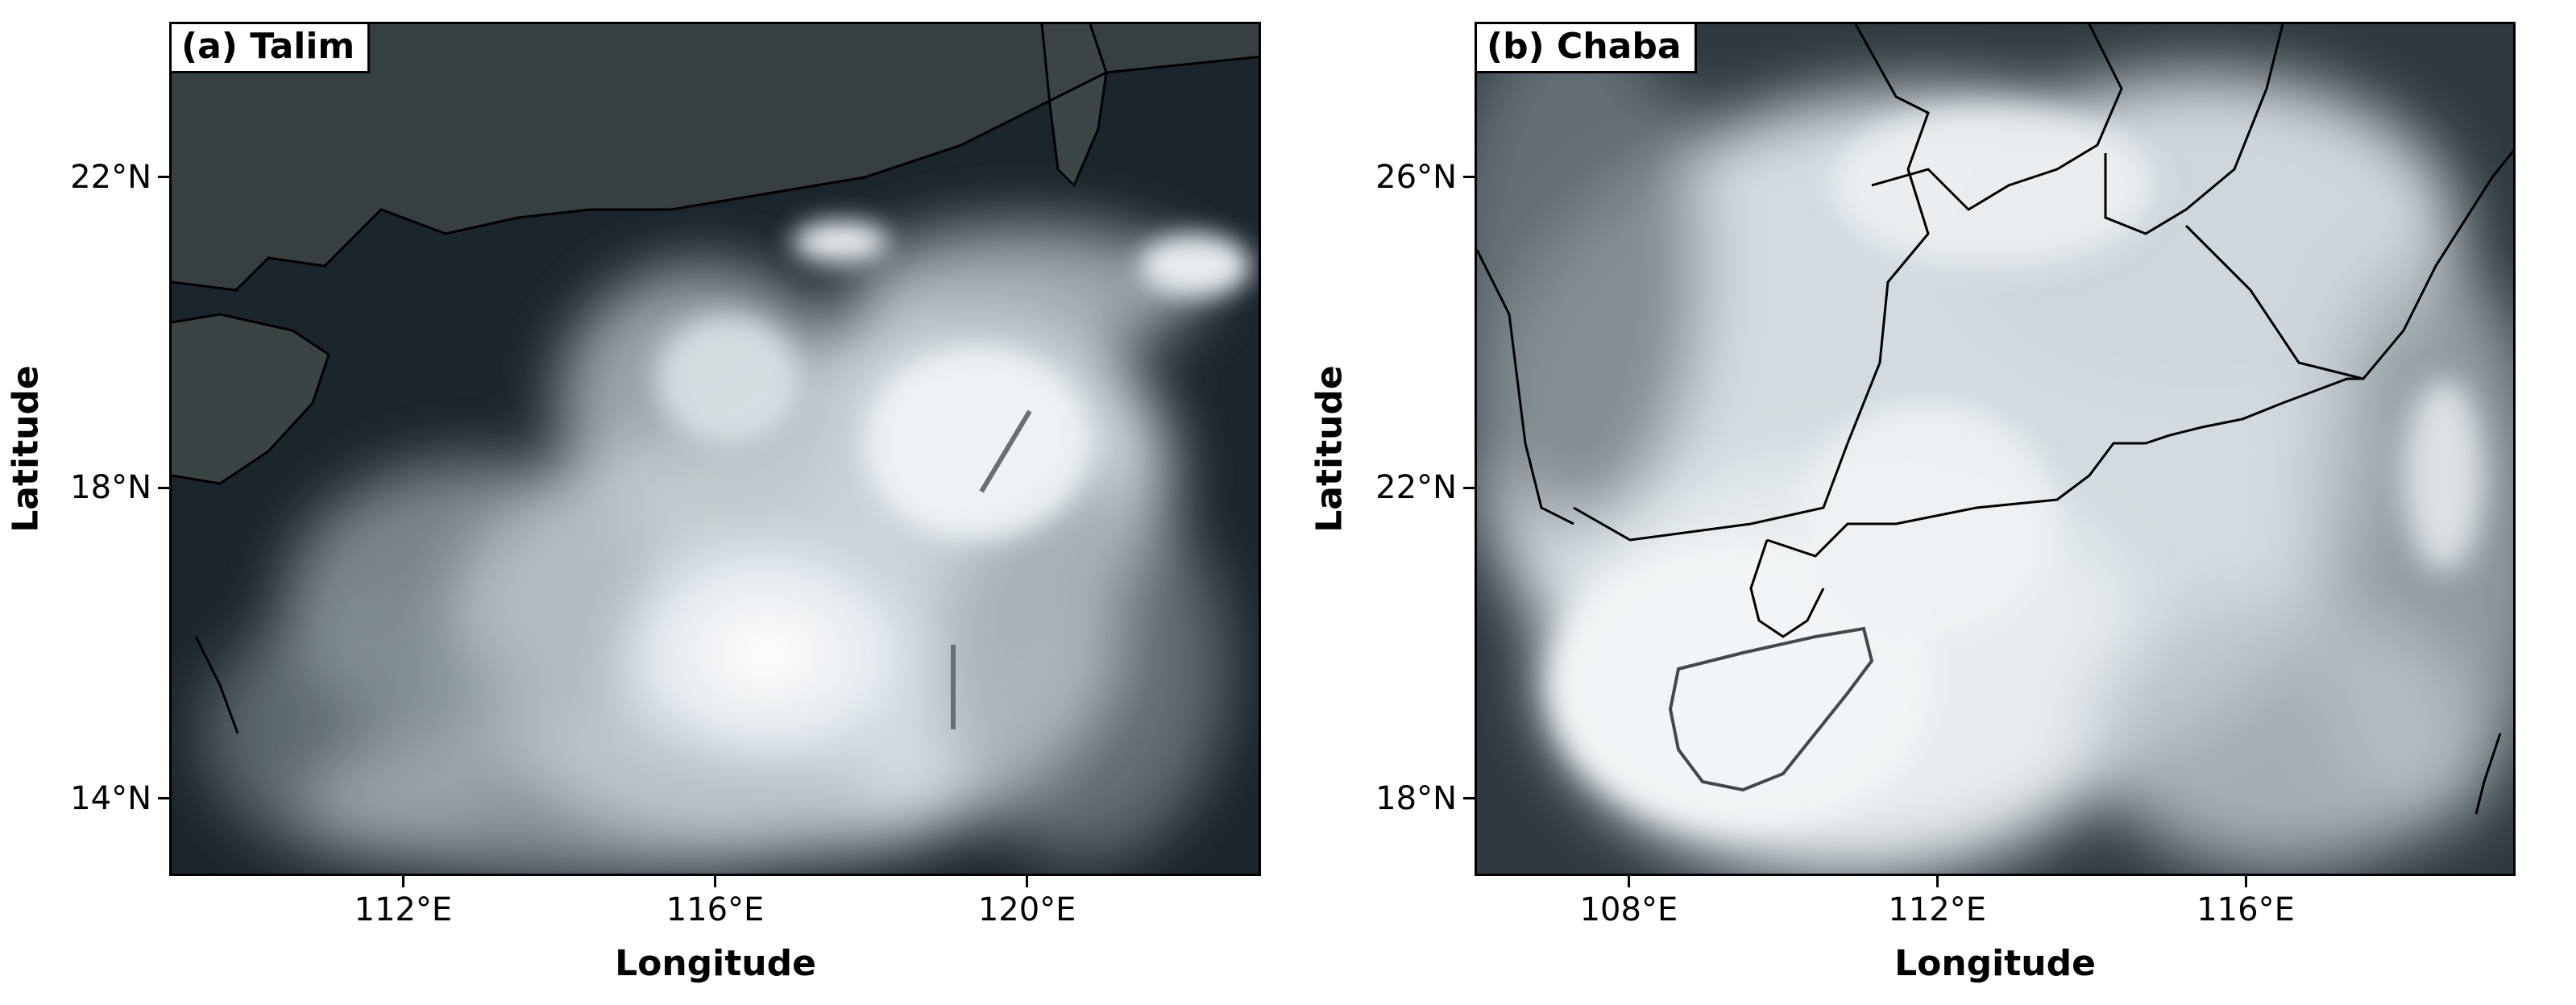 This screenshot has height=1005, width=2576. I want to click on x-tick-label-a: 120°E, so click(1026, 910).